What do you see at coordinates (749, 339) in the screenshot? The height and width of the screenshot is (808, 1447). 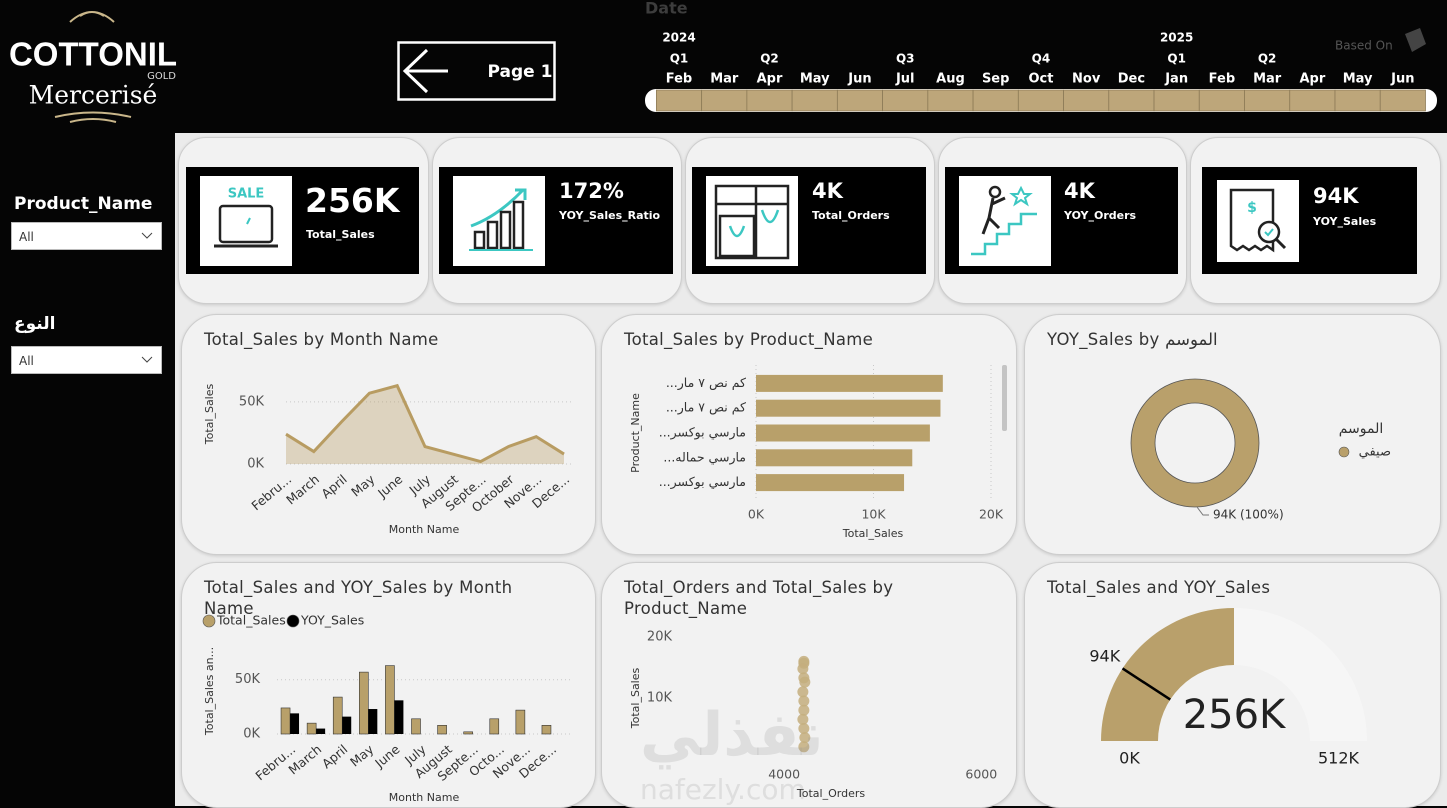 I see `chart-title: Total_Sales by Product_Name` at bounding box center [749, 339].